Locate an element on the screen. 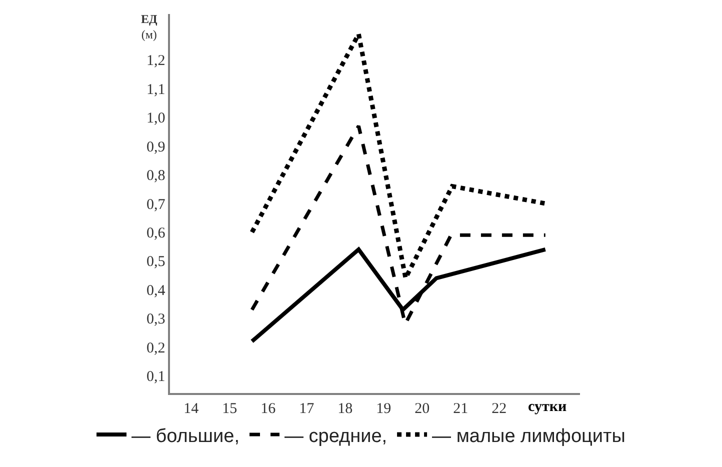 This screenshot has height=467, width=722. x-tick-label: 22 is located at coordinates (499, 408).